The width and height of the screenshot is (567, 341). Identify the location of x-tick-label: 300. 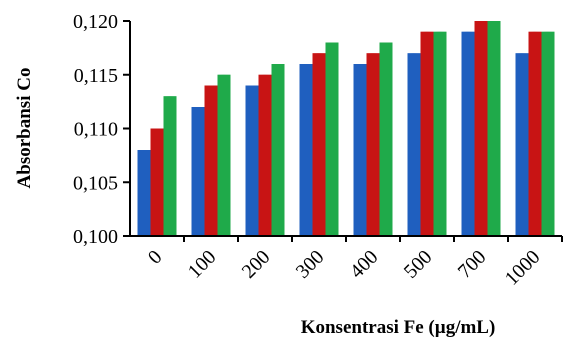
(310, 264).